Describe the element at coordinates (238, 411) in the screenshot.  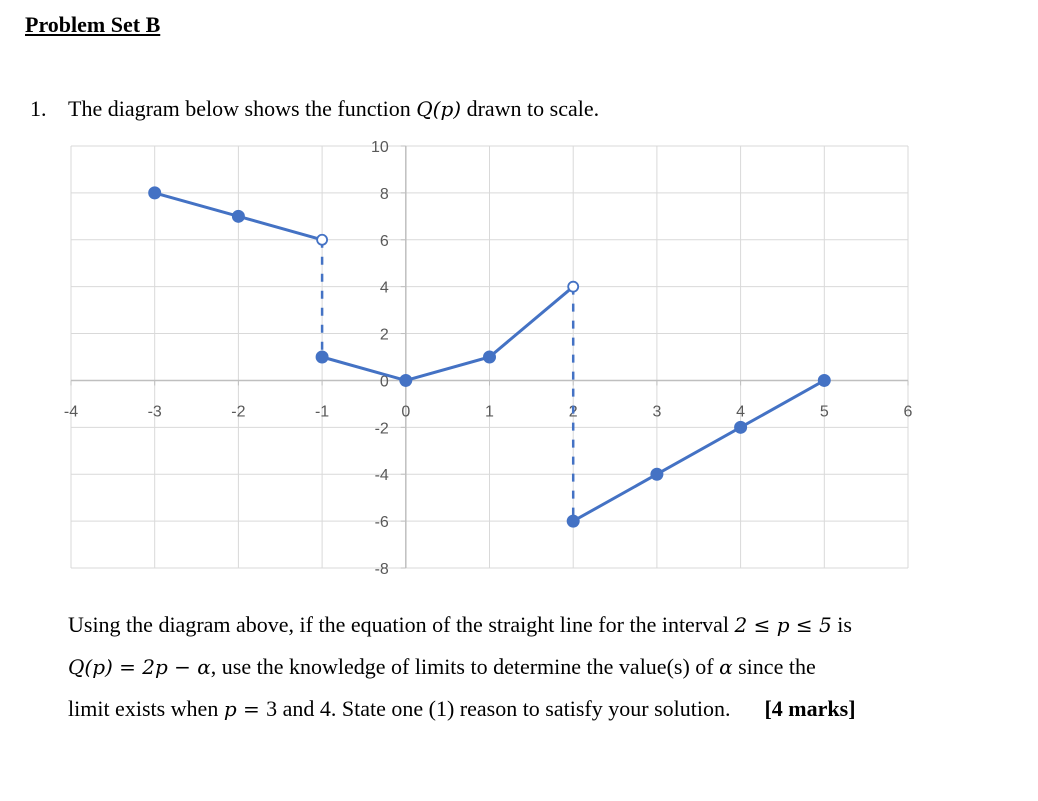
I see `x-tick-label: -2` at that location.